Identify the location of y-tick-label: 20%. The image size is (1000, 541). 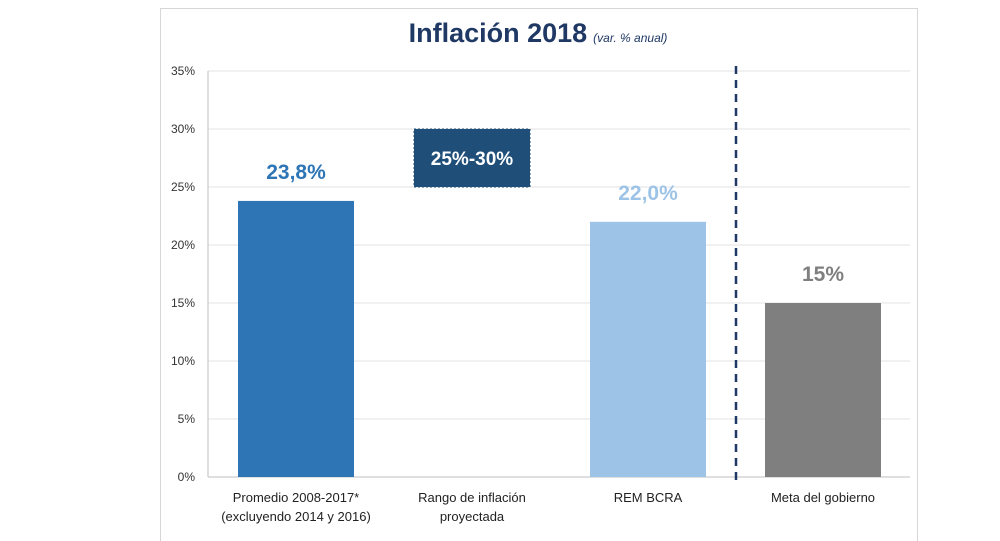
(183, 245).